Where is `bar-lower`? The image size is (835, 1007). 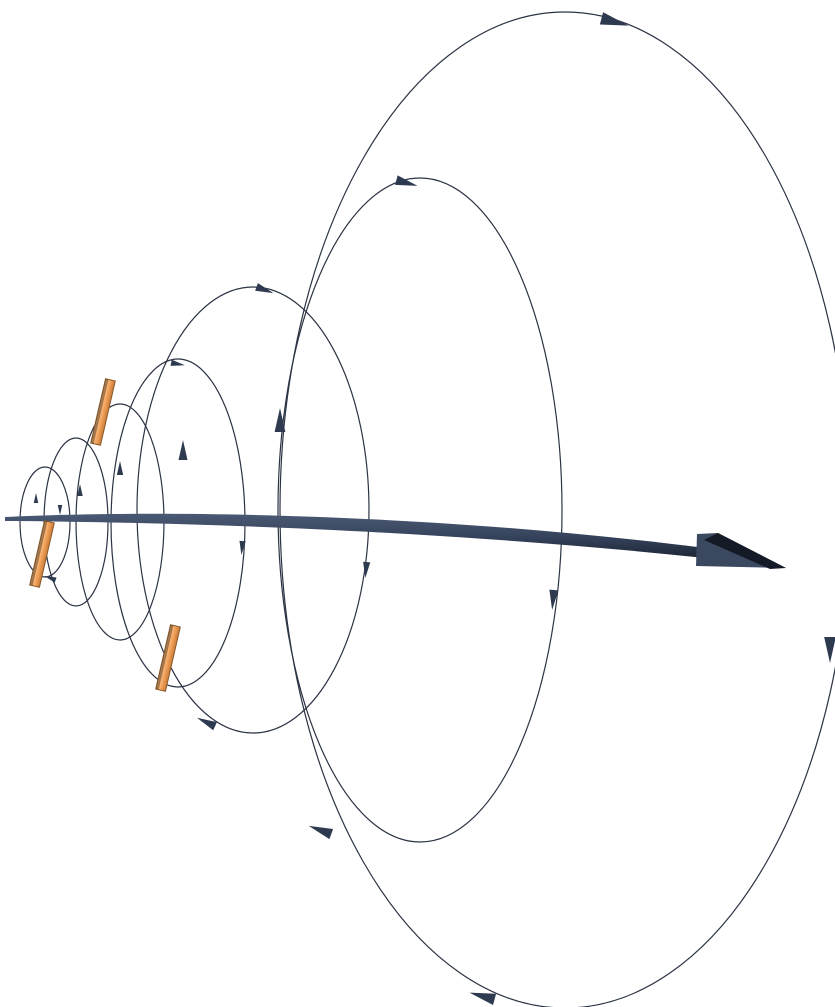 bar-lower is located at coordinates (168, 658).